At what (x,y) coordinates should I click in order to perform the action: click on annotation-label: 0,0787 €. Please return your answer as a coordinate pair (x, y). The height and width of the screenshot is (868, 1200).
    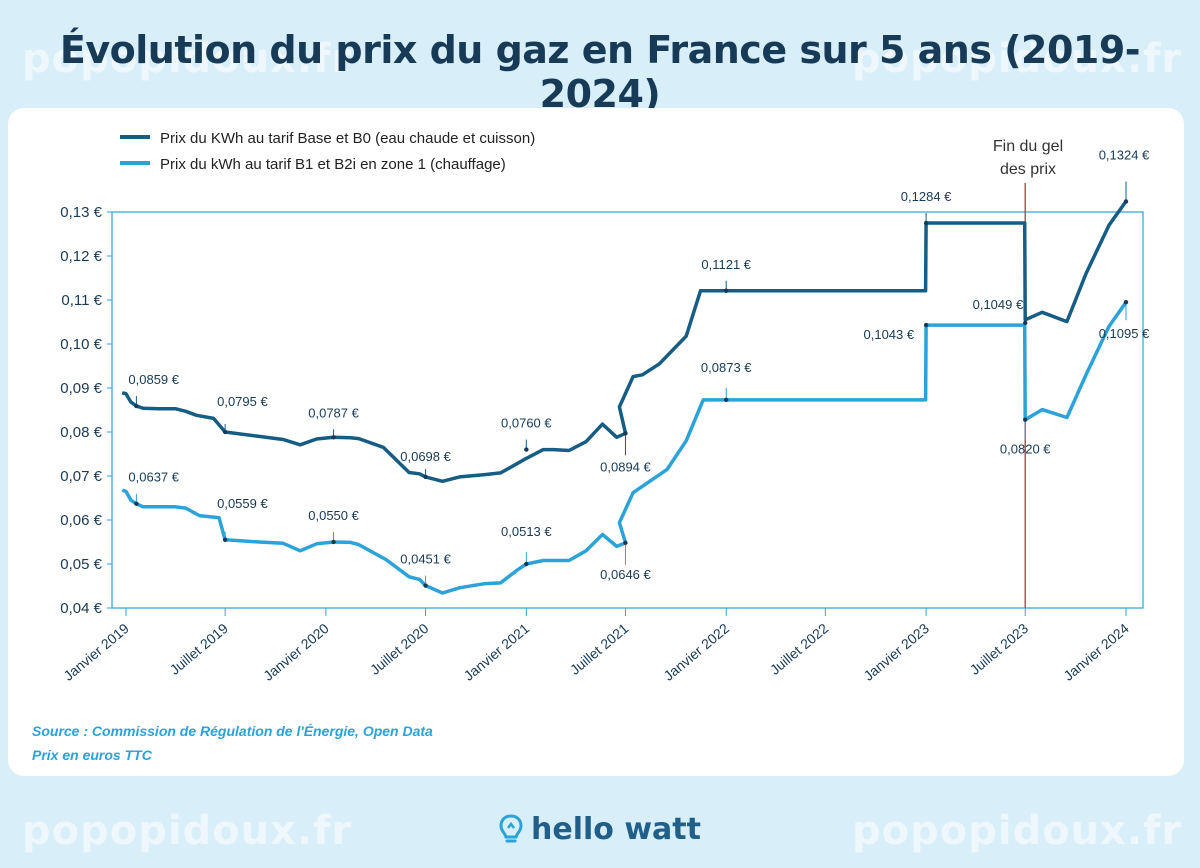
    Looking at the image, I should click on (333, 412).